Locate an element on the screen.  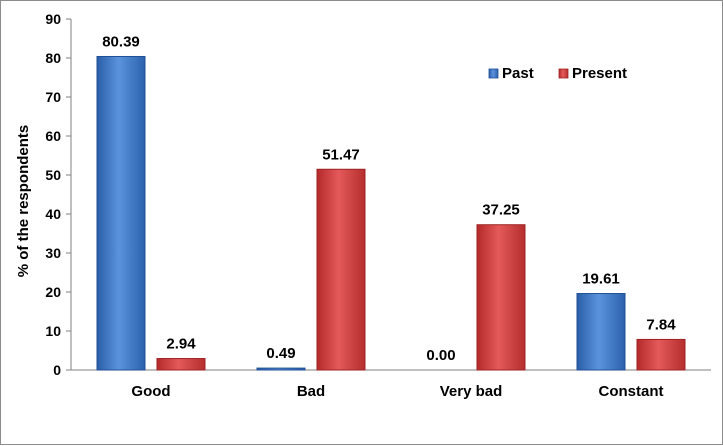
y-tick-label: 30 is located at coordinates (53, 253).